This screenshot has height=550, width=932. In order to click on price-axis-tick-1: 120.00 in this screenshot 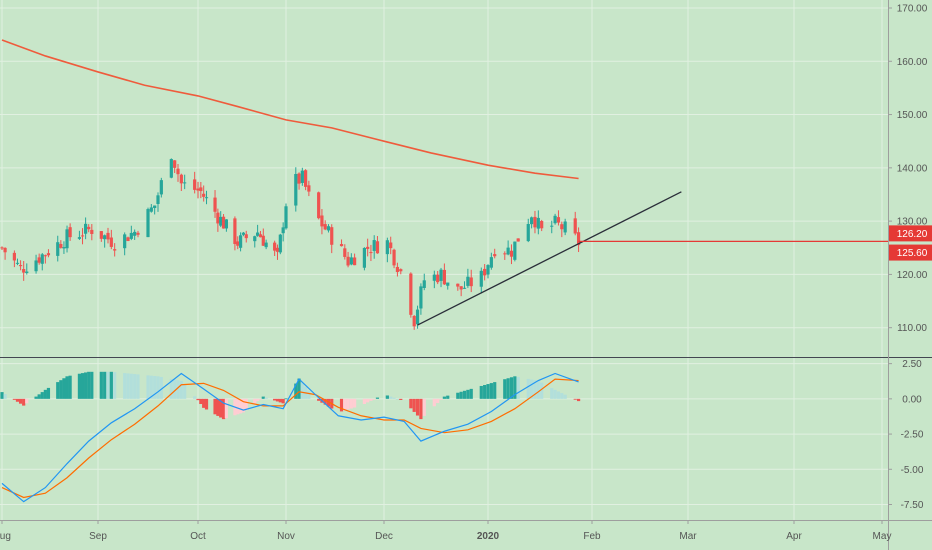, I will do `click(912, 275)`.